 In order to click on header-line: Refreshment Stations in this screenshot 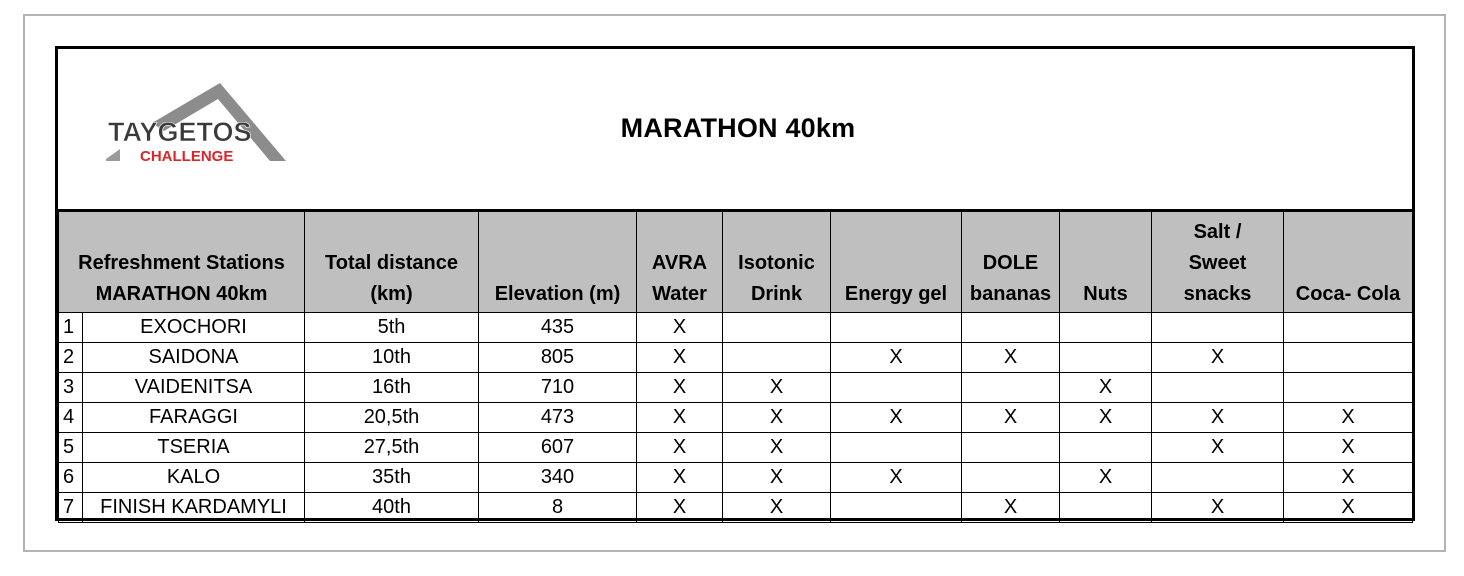, I will do `click(181, 263)`.